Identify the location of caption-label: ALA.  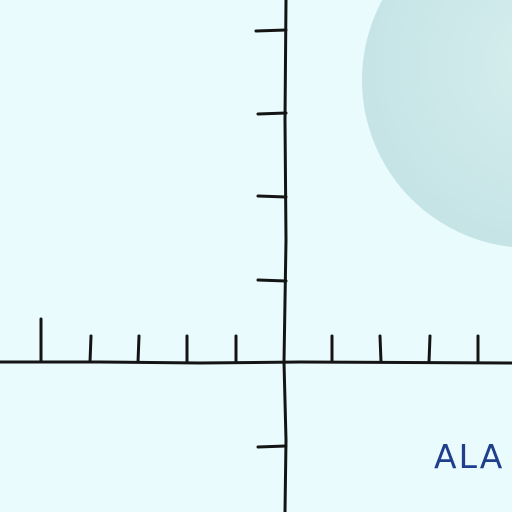
(469, 456).